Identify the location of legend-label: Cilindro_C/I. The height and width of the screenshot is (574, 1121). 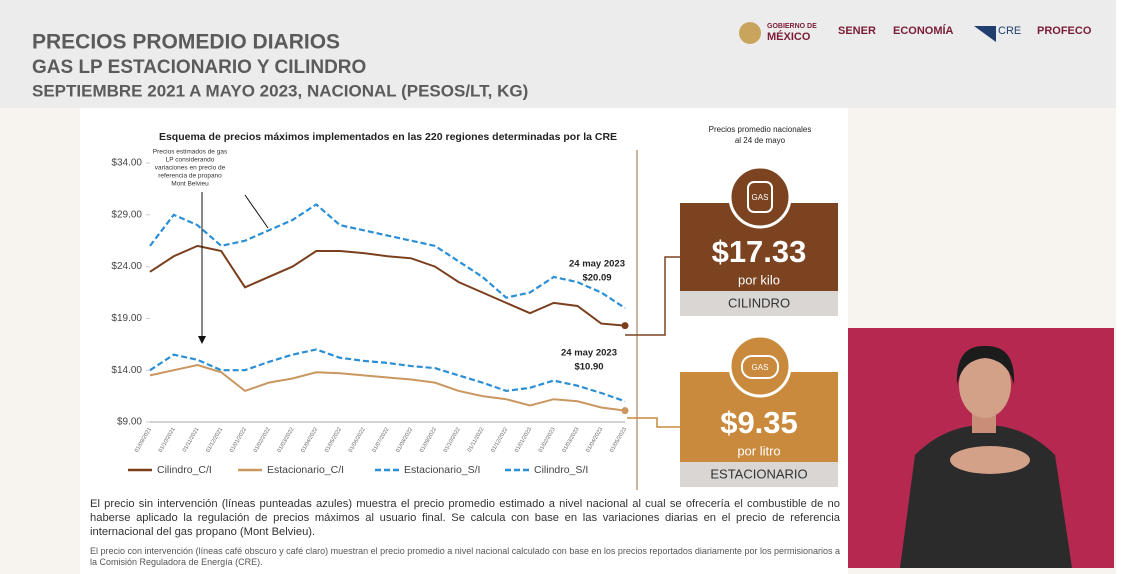
(184, 470).